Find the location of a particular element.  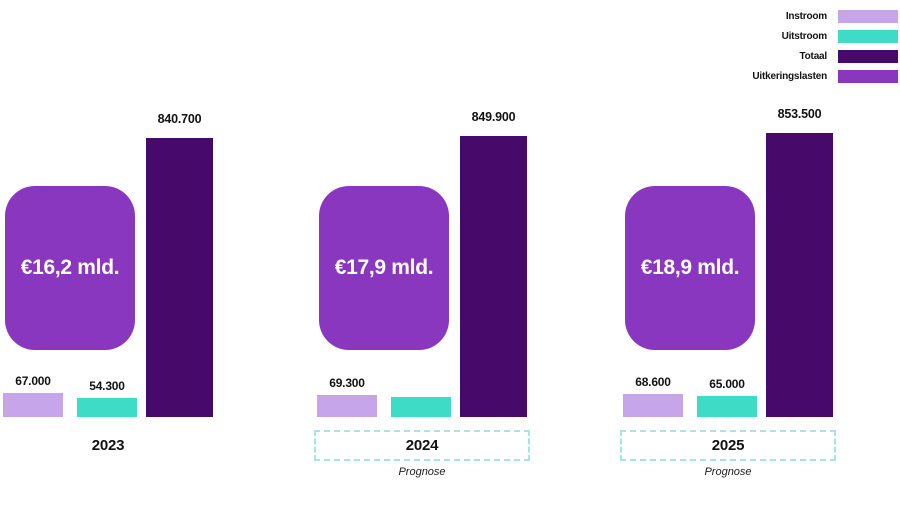

totaal-value-label: 853.500 is located at coordinates (799, 114).